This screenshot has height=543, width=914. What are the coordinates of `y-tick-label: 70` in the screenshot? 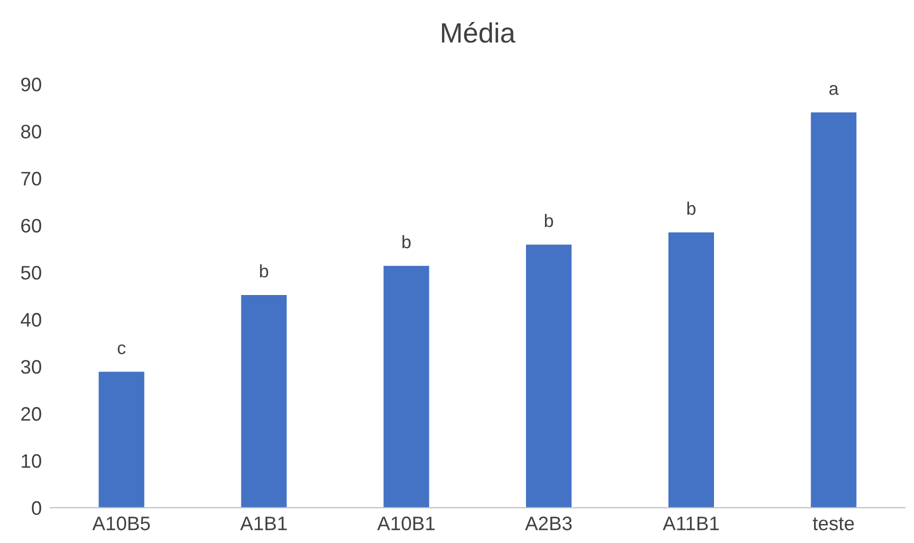 It's located at (31, 179).